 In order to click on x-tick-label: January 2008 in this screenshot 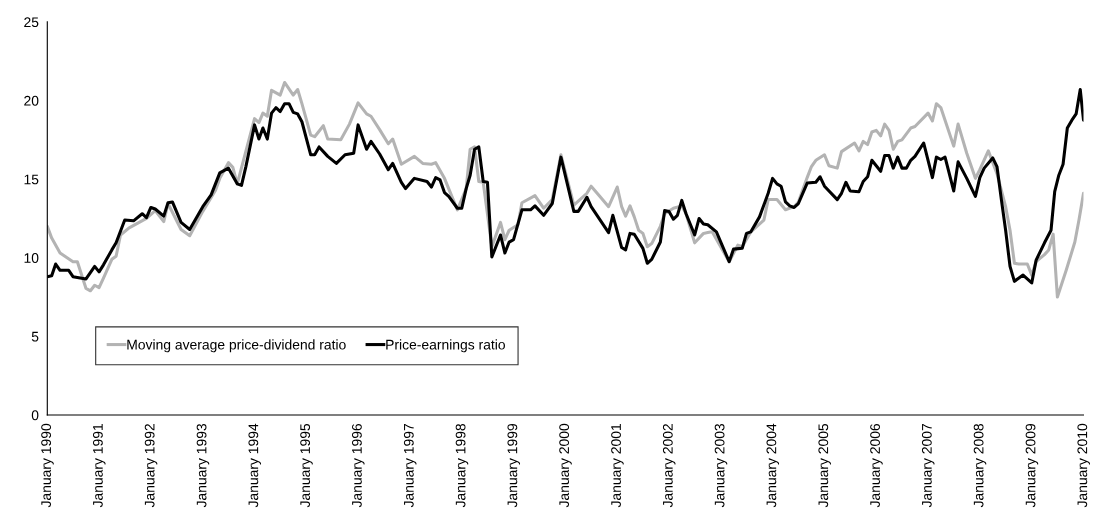, I will do `click(980, 465)`.